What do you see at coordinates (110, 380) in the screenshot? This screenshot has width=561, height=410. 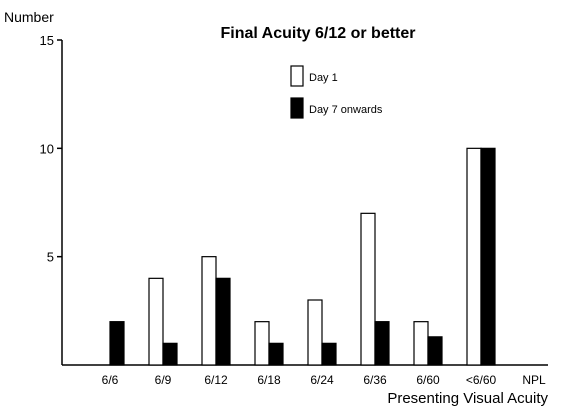 I see `x-tick-label: 6/6` at bounding box center [110, 380].